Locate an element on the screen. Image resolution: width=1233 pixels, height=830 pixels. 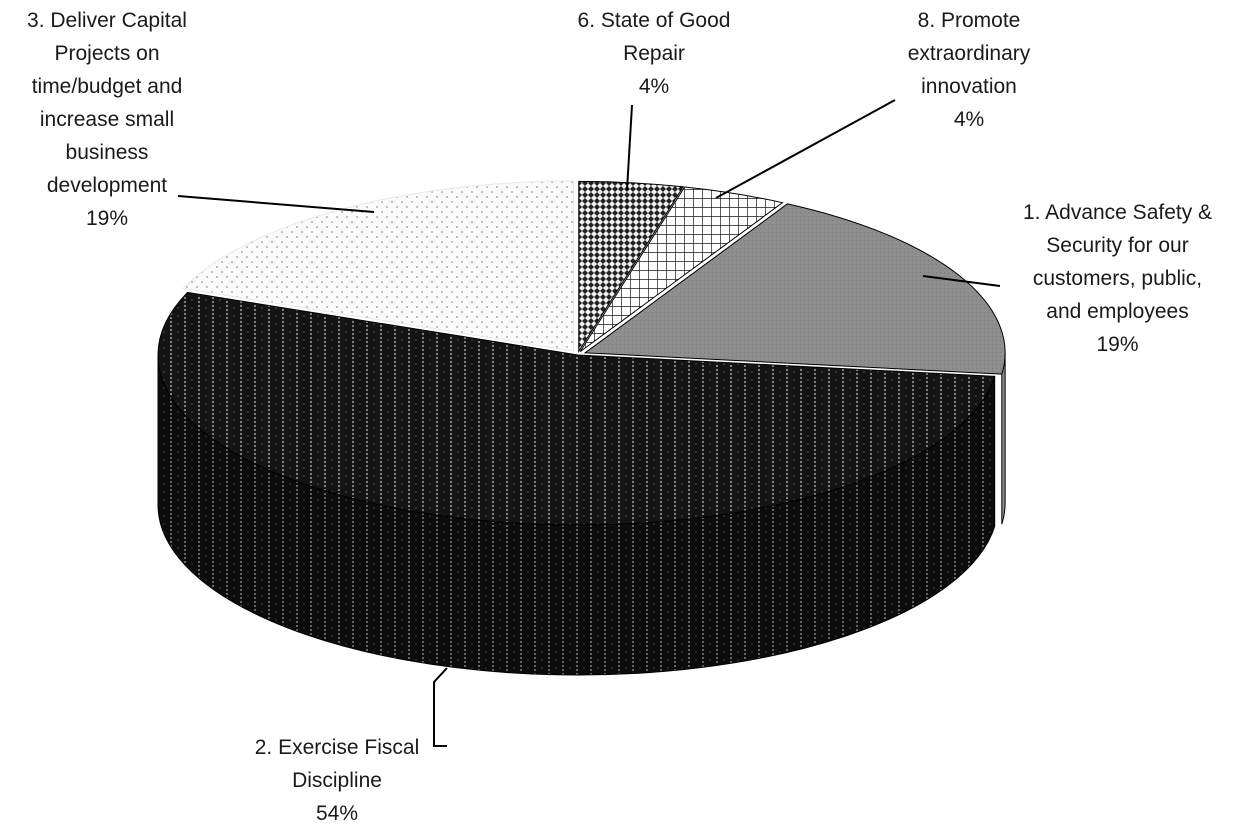
slice-name-text: and employees is located at coordinates (1117, 311).